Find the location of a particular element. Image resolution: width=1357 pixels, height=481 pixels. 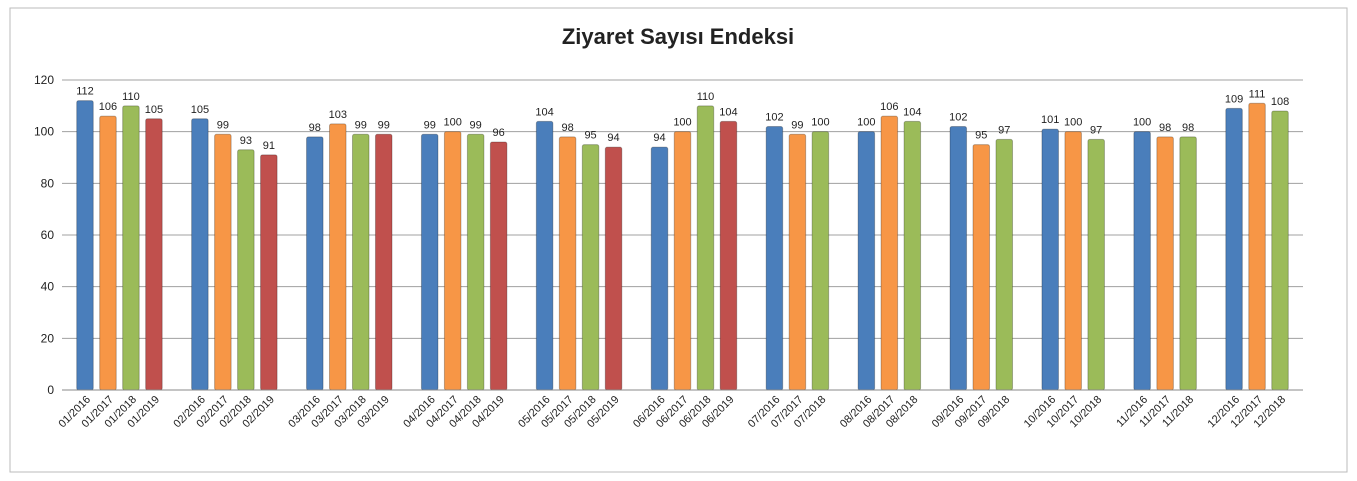

value-label: 108 is located at coordinates (1280, 102).